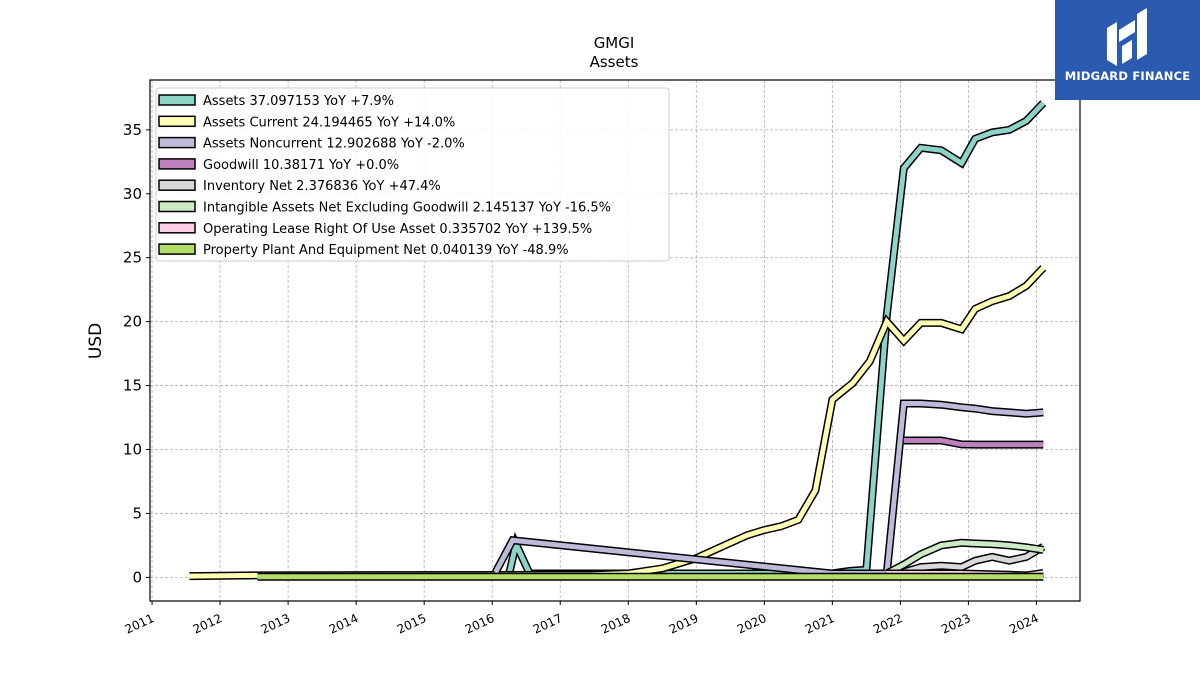  I want to click on y-tick-label: 5, so click(137, 513).